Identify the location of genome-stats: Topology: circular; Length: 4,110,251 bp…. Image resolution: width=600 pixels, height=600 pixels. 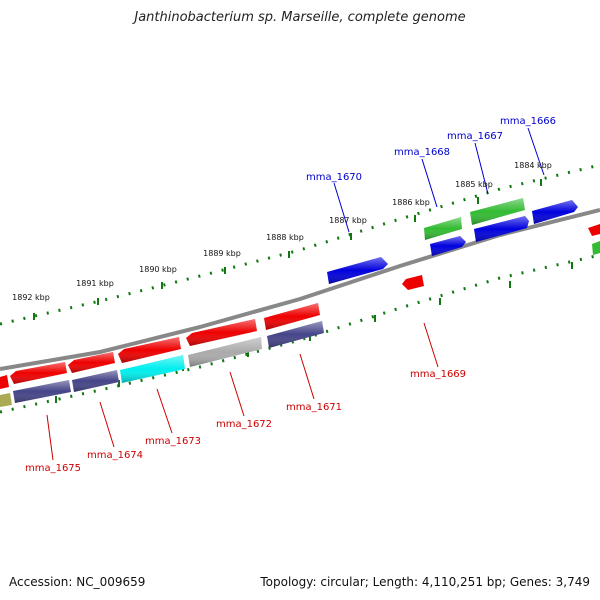
(425, 582).